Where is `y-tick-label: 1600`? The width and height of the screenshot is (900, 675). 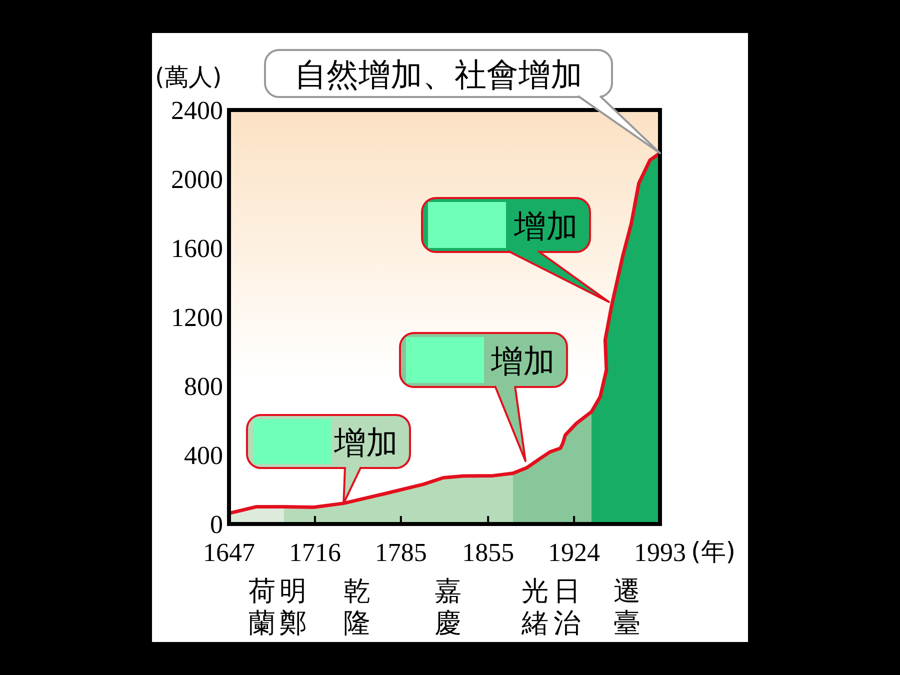
y-tick-label: 1600 is located at coordinates (197, 248).